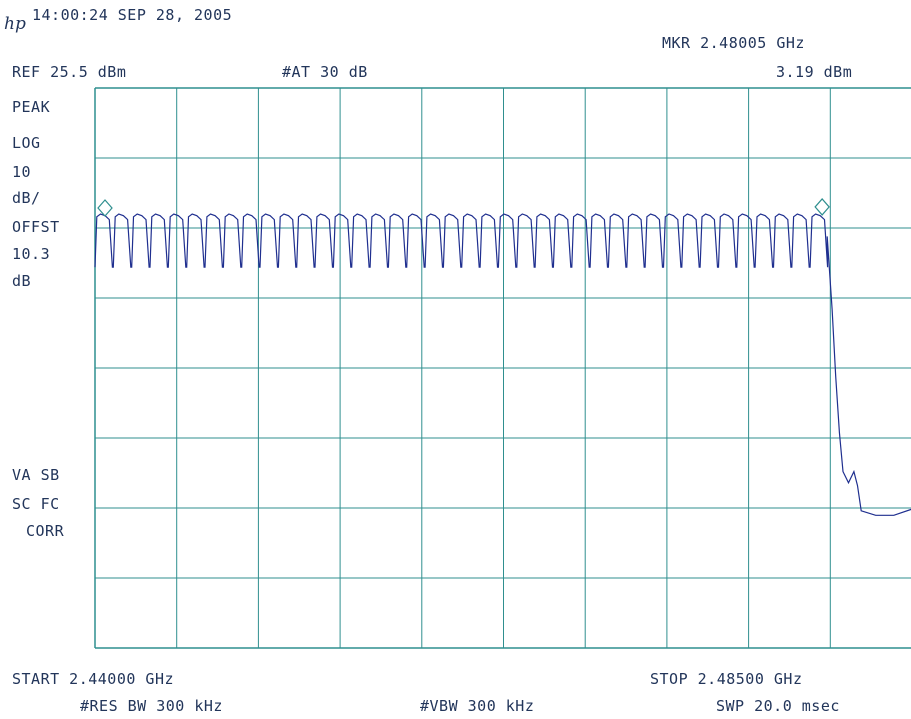  What do you see at coordinates (15, 24) in the screenshot?
I see `hp-logo: hp` at bounding box center [15, 24].